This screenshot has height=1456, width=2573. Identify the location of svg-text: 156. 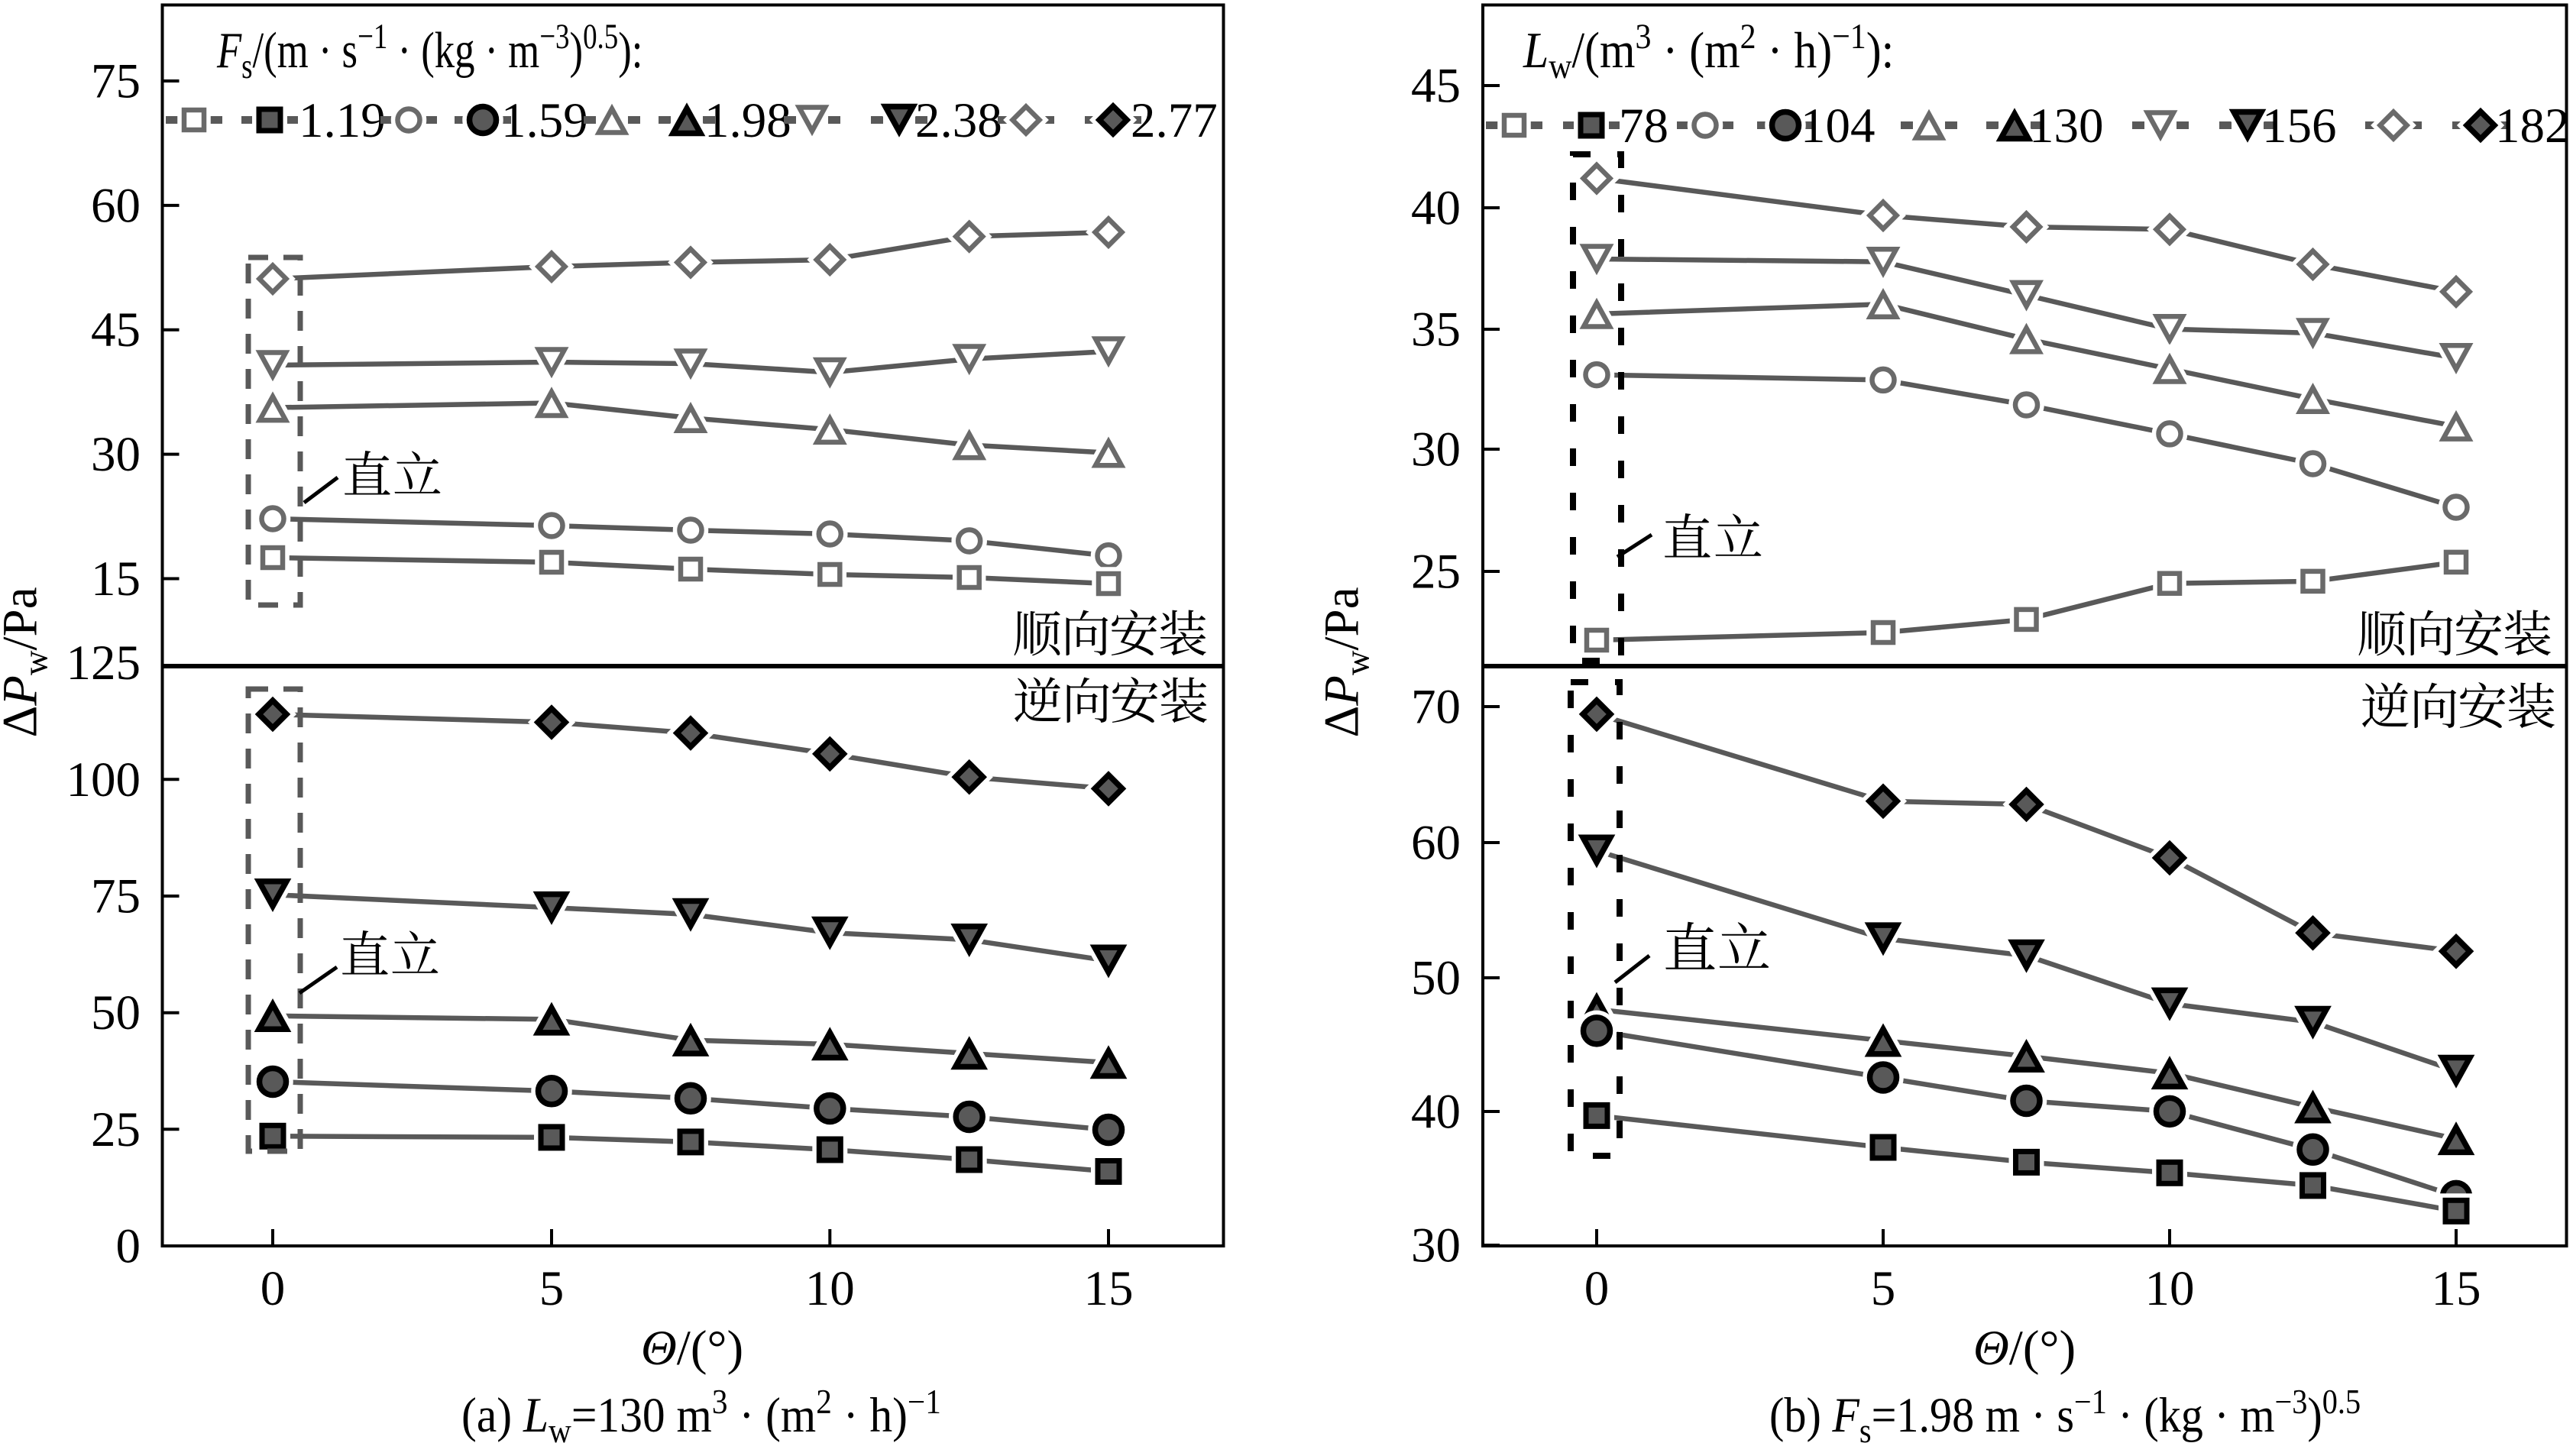
(2299, 127).